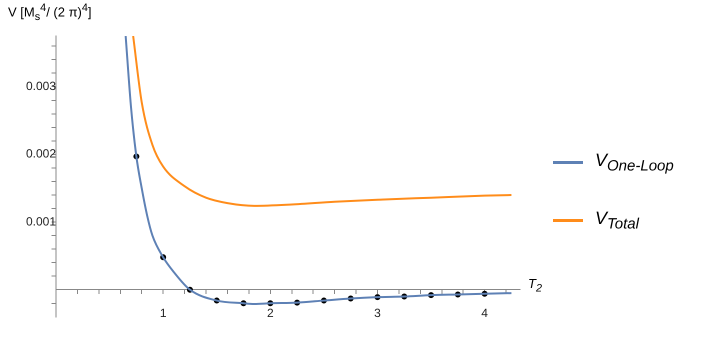 The width and height of the screenshot is (706, 338). What do you see at coordinates (634, 162) in the screenshot?
I see `legend-label: V$_{One-Loop}$` at bounding box center [634, 162].